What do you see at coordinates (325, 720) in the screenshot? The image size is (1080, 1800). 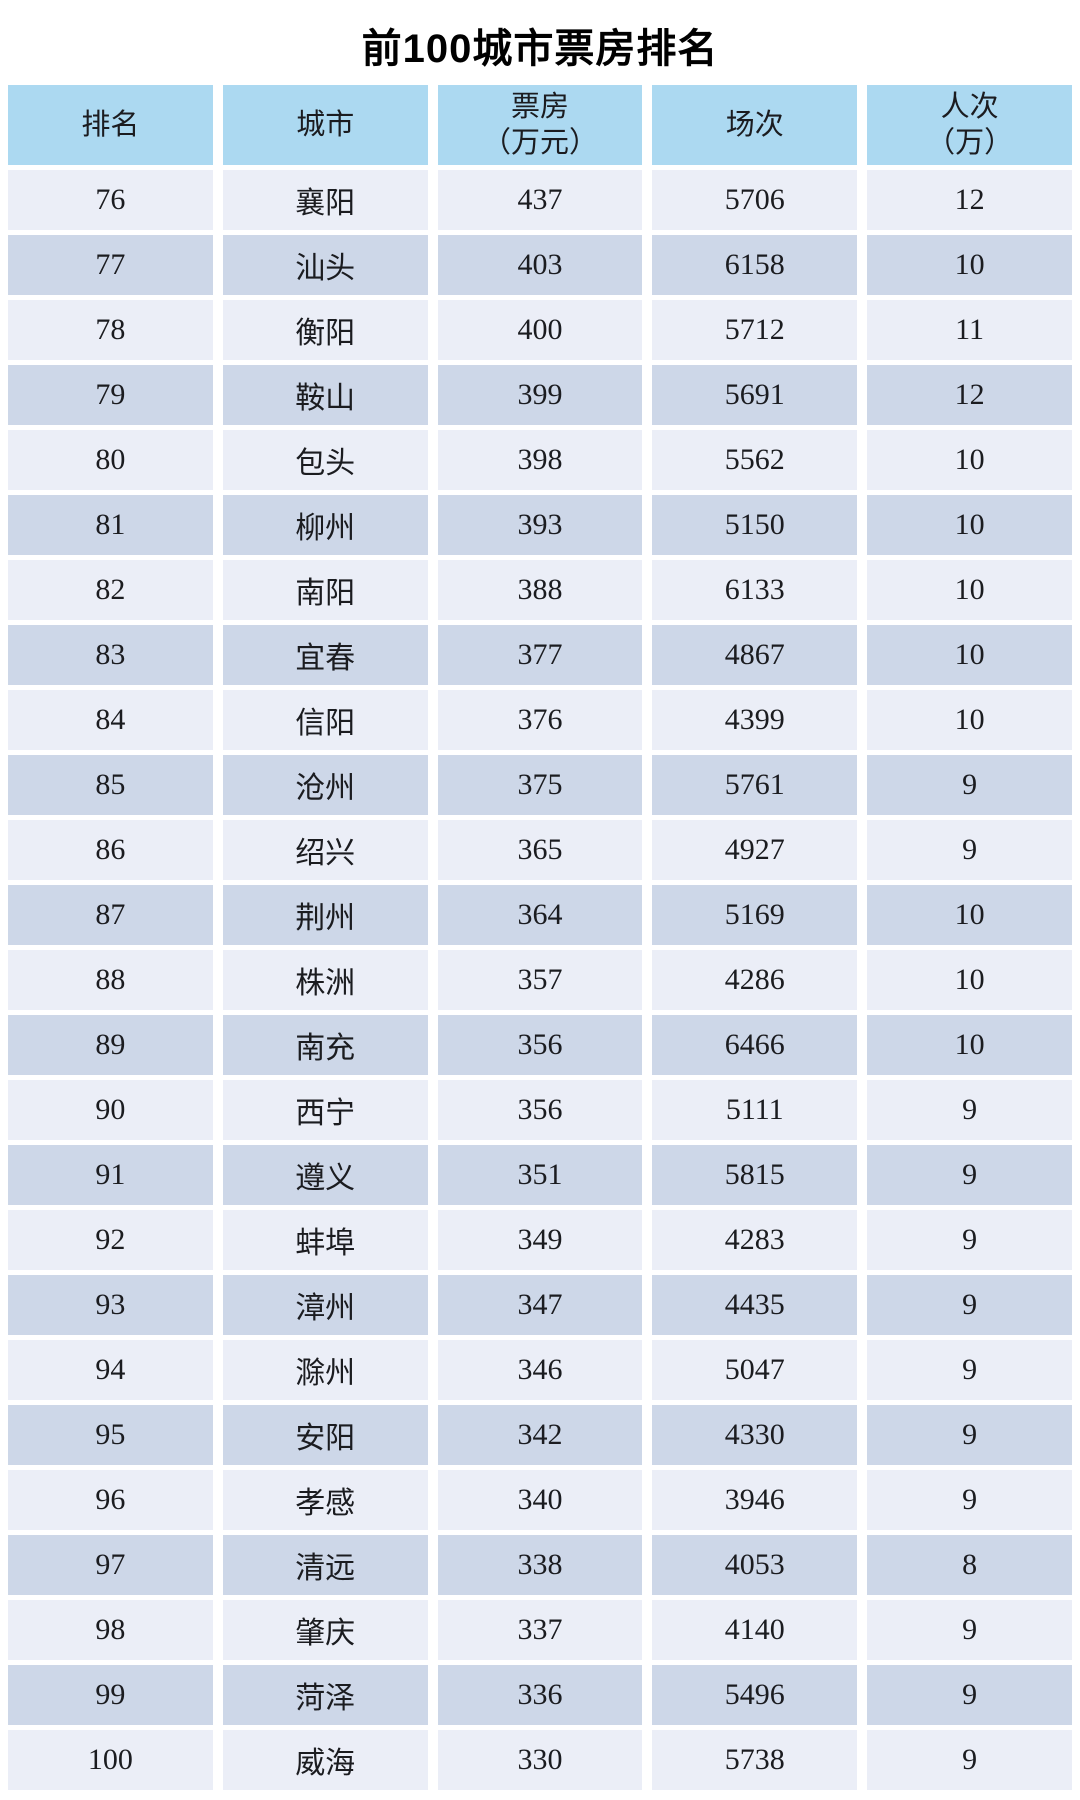 I see `cell-city: 信阳` at bounding box center [325, 720].